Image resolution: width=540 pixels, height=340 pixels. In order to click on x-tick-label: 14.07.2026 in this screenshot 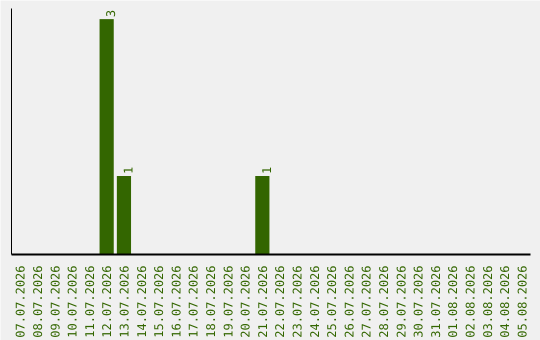, I will do `click(141, 301)`.